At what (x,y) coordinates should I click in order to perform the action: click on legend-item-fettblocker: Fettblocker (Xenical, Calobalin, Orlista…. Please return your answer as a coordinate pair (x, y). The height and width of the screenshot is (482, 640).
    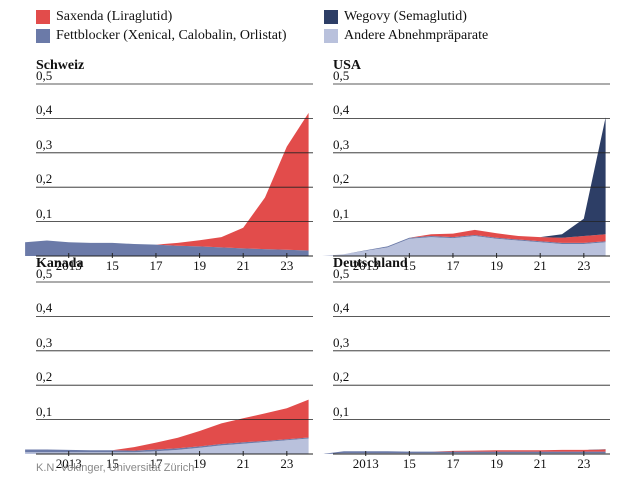
    Looking at the image, I should click on (161, 35).